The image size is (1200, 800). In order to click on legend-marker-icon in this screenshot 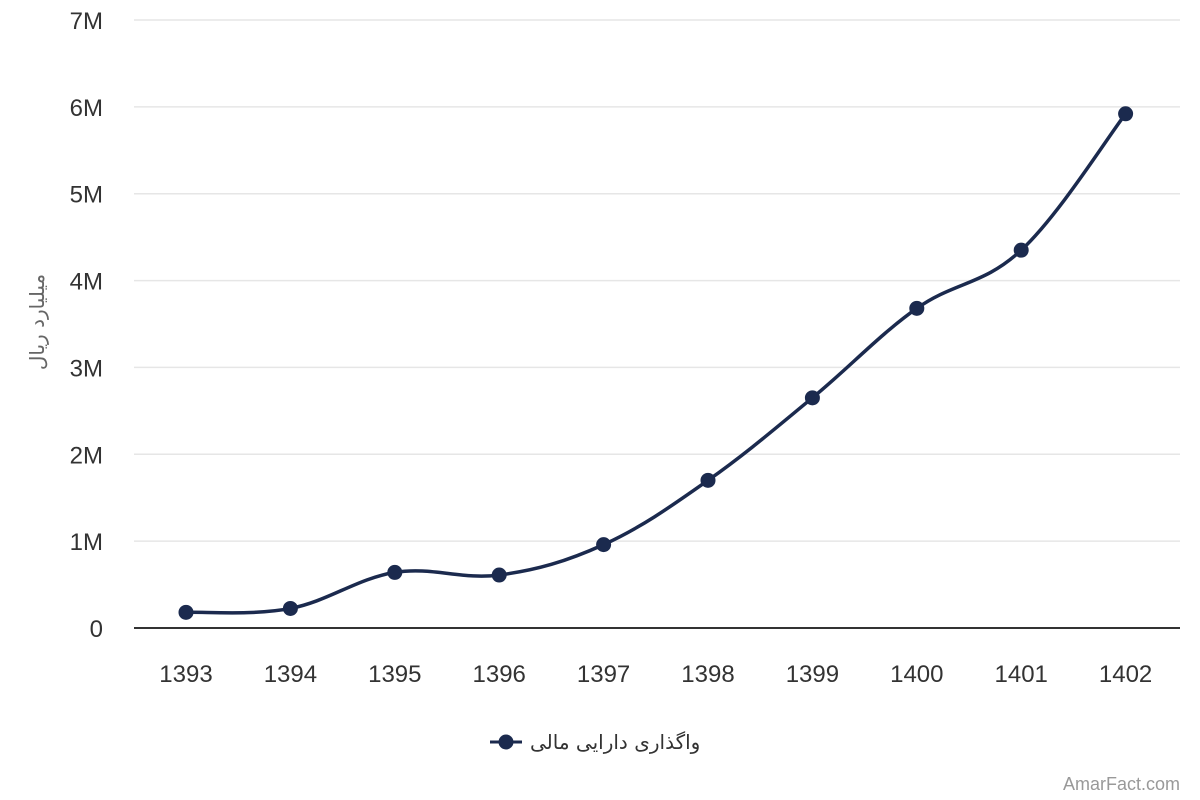, I will do `click(506, 742)`.